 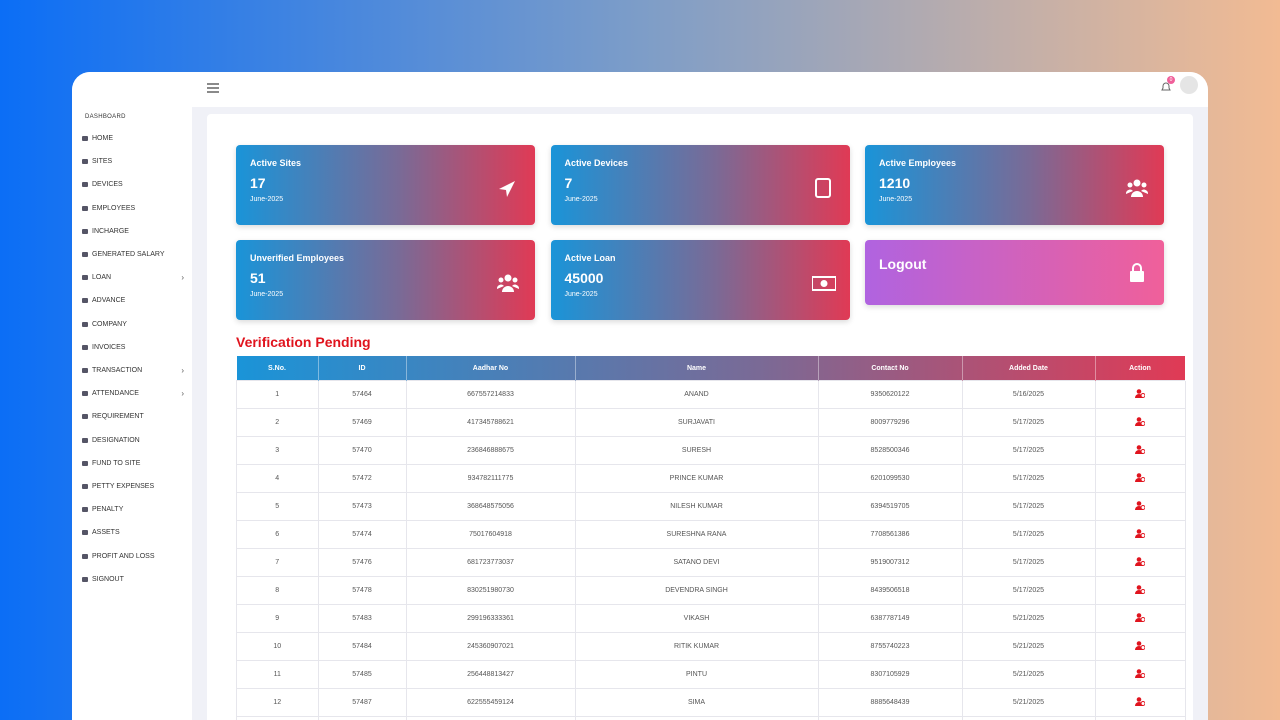 I want to click on menu-item: DESIGNATION, so click(x=133, y=440).